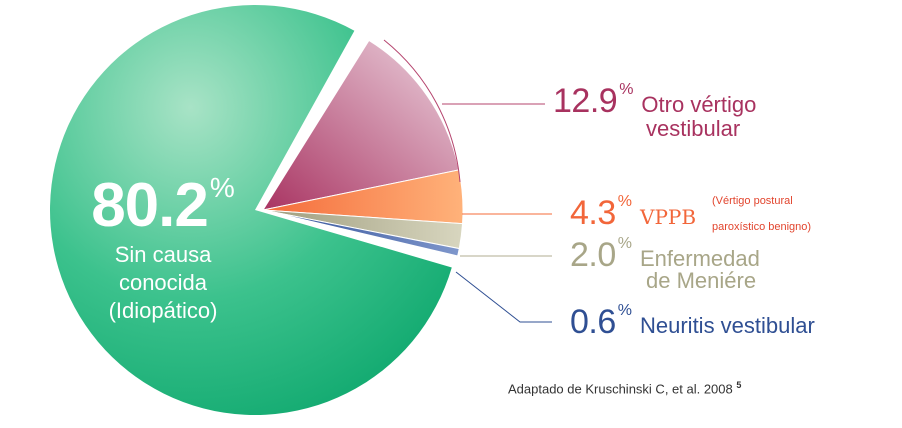  What do you see at coordinates (624, 310) in the screenshot?
I see `neuritis-unit: %` at bounding box center [624, 310].